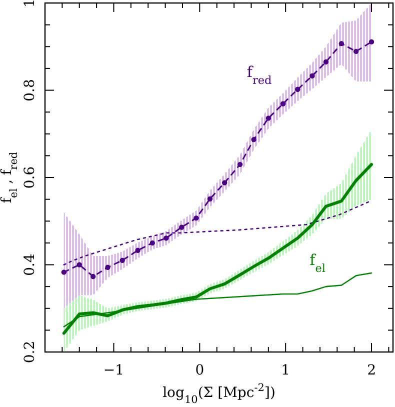 The image size is (395, 407). Describe the element at coordinates (219, 394) in the screenshot. I see `x-axis-title: log$_{10}$(Σ [Mpc$^{-2}$])` at that location.